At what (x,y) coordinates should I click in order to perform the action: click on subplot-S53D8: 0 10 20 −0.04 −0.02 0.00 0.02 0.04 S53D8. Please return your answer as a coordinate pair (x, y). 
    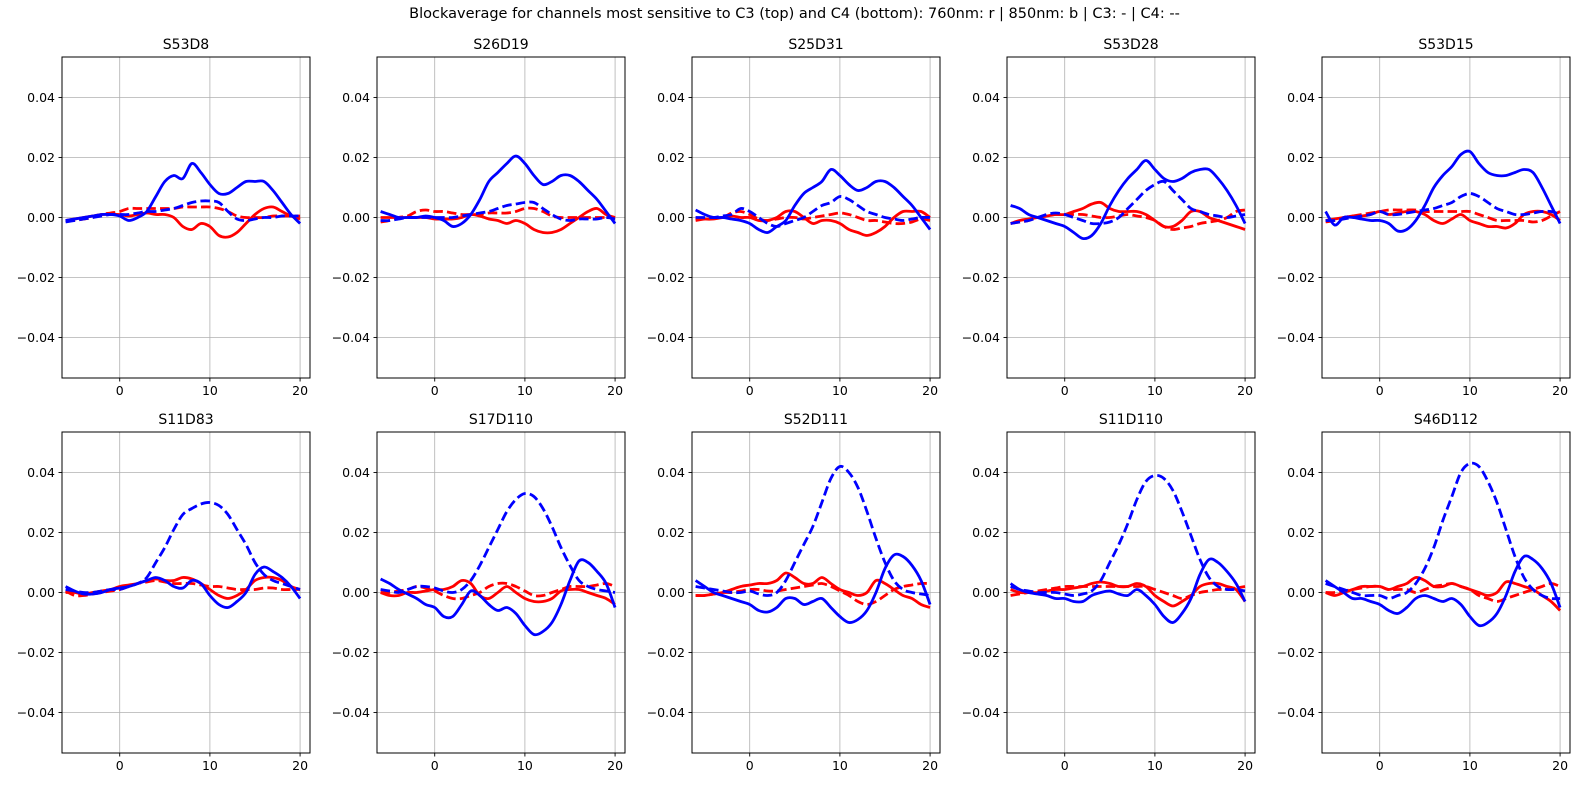
    Looking at the image, I should click on (164, 217).